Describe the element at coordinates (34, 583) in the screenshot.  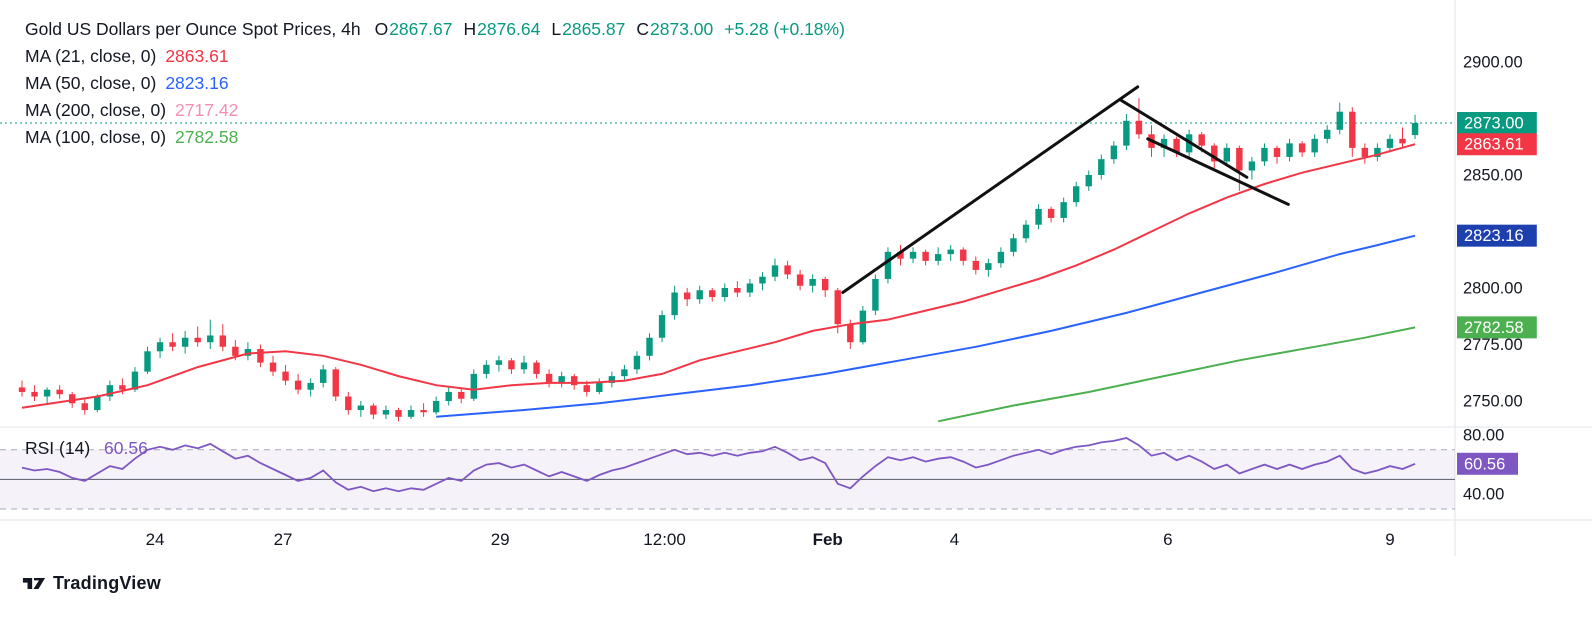
I see `tradingview-logo` at that location.